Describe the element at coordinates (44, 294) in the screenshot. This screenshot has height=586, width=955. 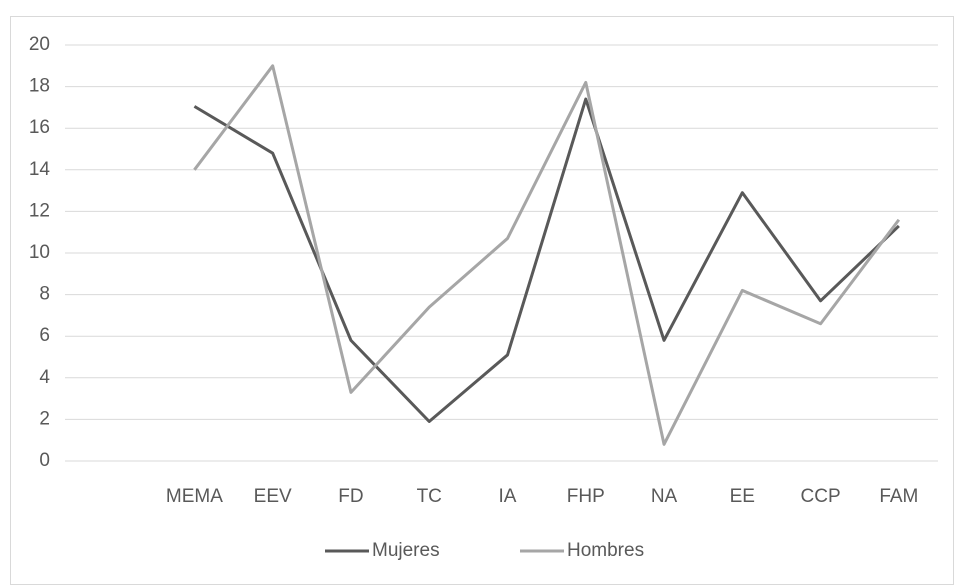
I see `y-tick-label: 8` at that location.